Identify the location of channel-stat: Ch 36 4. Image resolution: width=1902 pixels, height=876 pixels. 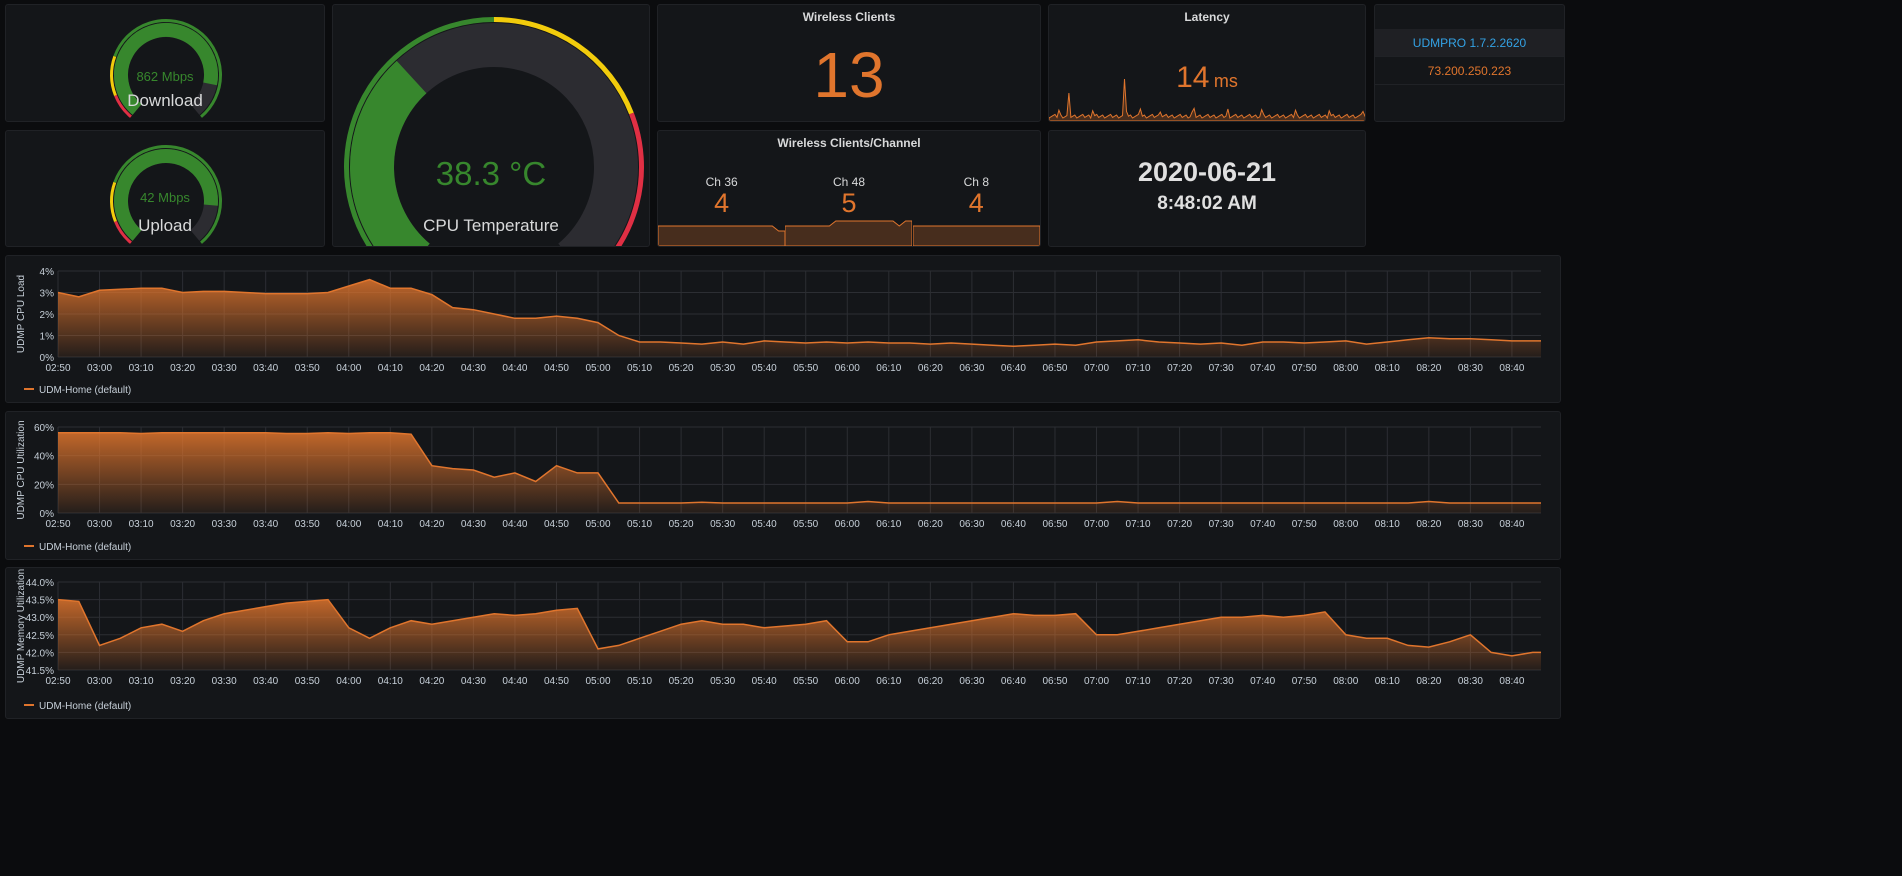
(721, 210).